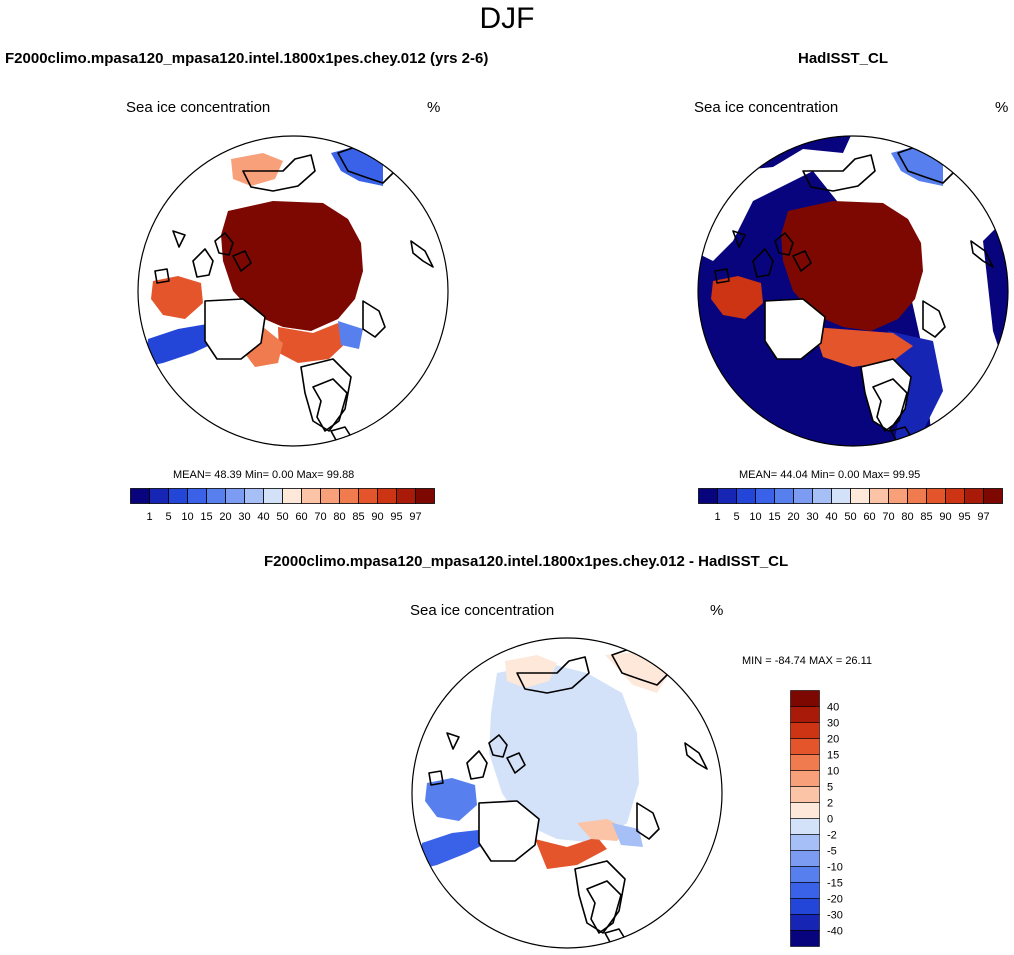  Describe the element at coordinates (774, 517) in the screenshot. I see `obs-colorbar-tick-label: 15` at that location.